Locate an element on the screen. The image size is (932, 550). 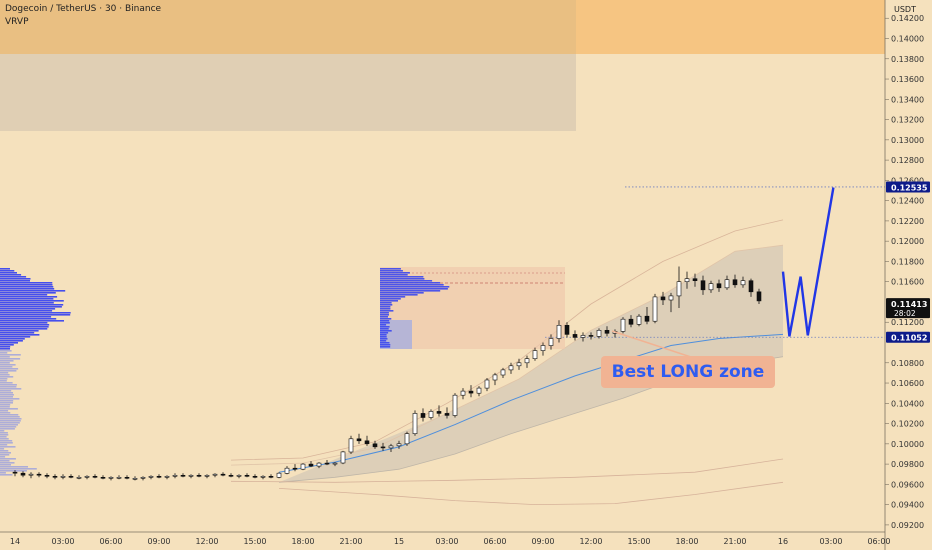
price-tick-label: 0.12000 is located at coordinates (907, 241).